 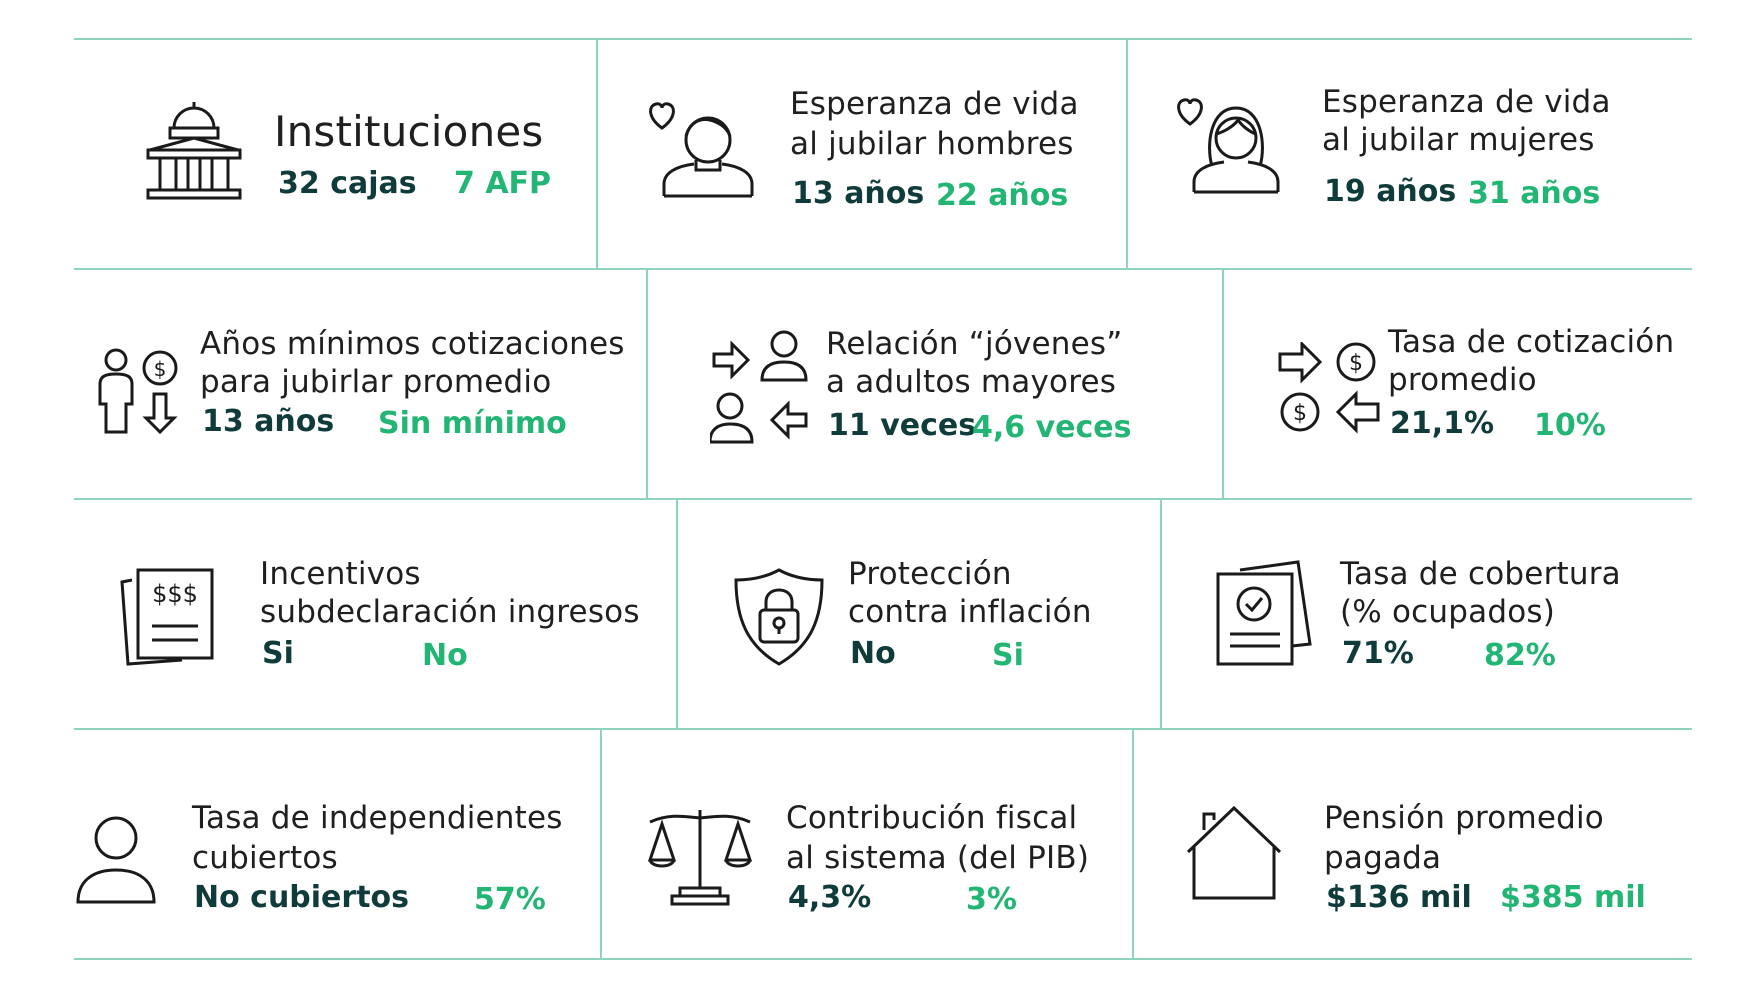 What do you see at coordinates (1480, 574) in the screenshot?
I see `title-line-1: Tasa de cobertura` at bounding box center [1480, 574].